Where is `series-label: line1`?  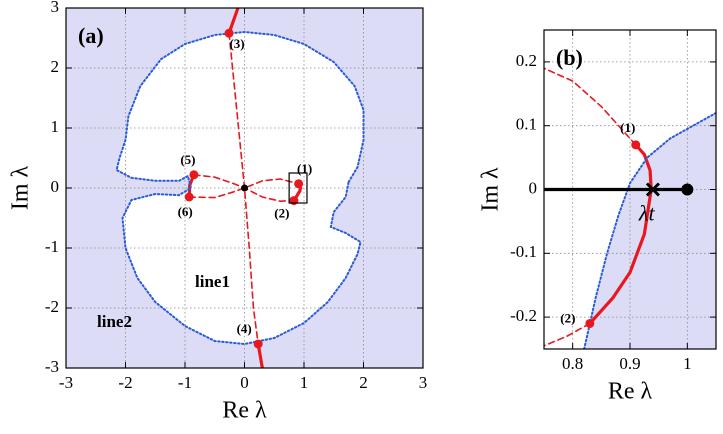 series-label: line1 is located at coordinates (212, 281).